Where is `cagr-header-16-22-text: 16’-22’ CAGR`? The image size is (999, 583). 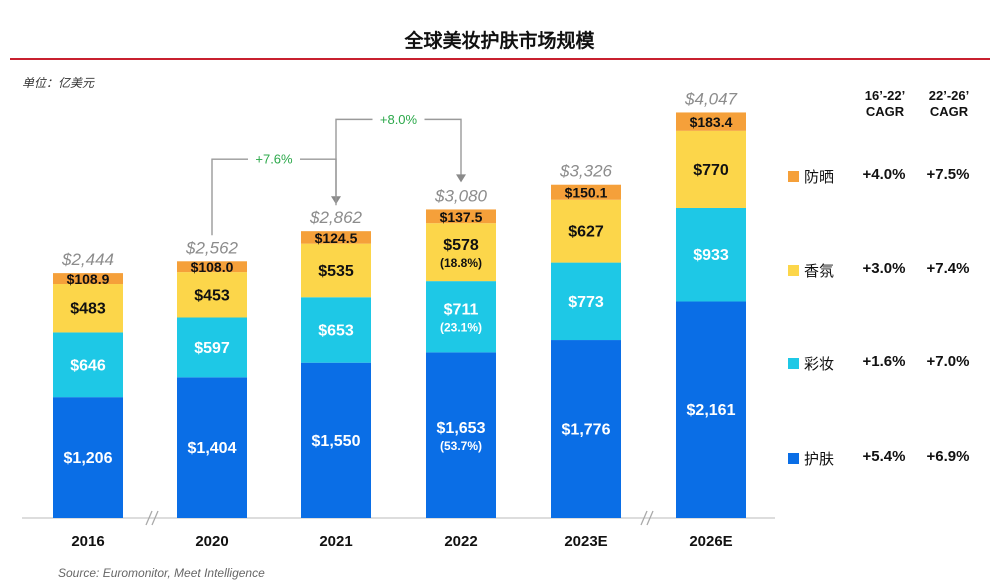
cagr-header-16-22-text: 16’-22’ CAGR is located at coordinates (885, 103).